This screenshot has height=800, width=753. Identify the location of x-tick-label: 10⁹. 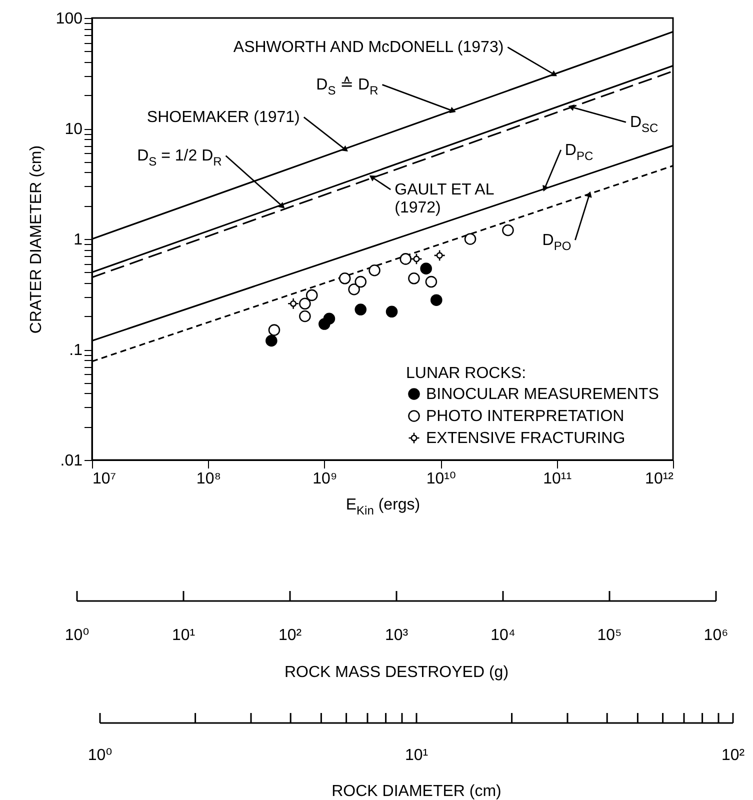
(325, 479).